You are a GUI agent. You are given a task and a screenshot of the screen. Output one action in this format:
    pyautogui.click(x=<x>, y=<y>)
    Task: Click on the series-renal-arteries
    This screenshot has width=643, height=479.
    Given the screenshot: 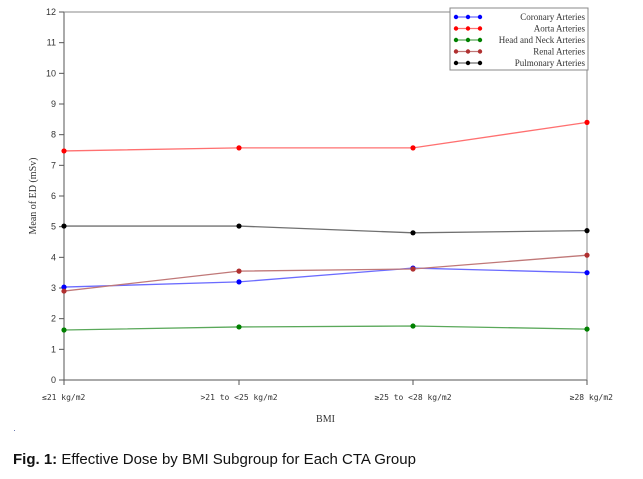 What is the action you would take?
    pyautogui.click(x=325, y=273)
    